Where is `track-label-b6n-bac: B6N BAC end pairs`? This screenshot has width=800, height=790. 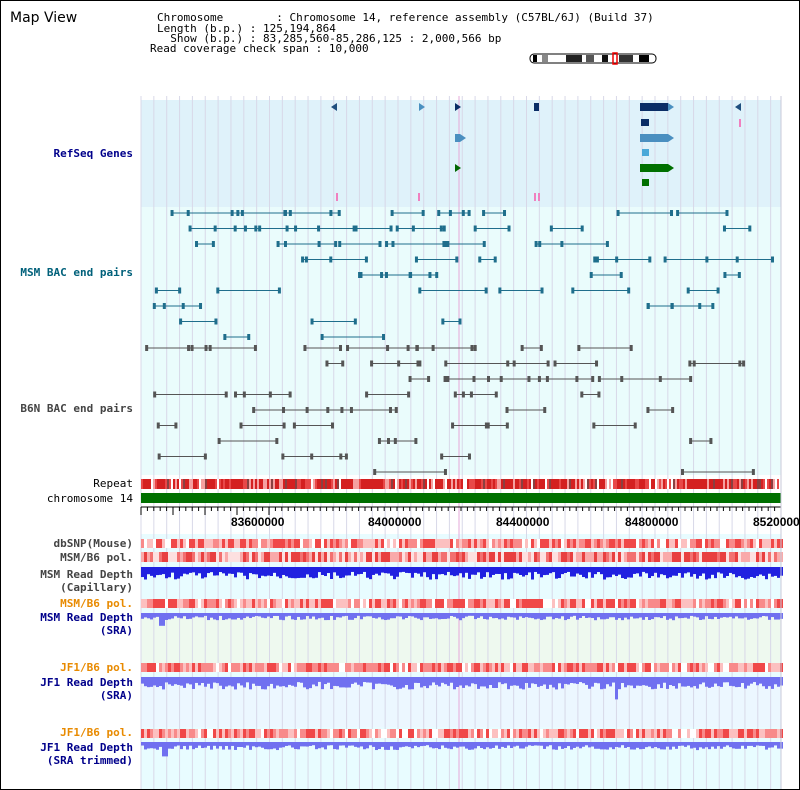 track-label-b6n-bac: B6N BAC end pairs is located at coordinates (76, 408).